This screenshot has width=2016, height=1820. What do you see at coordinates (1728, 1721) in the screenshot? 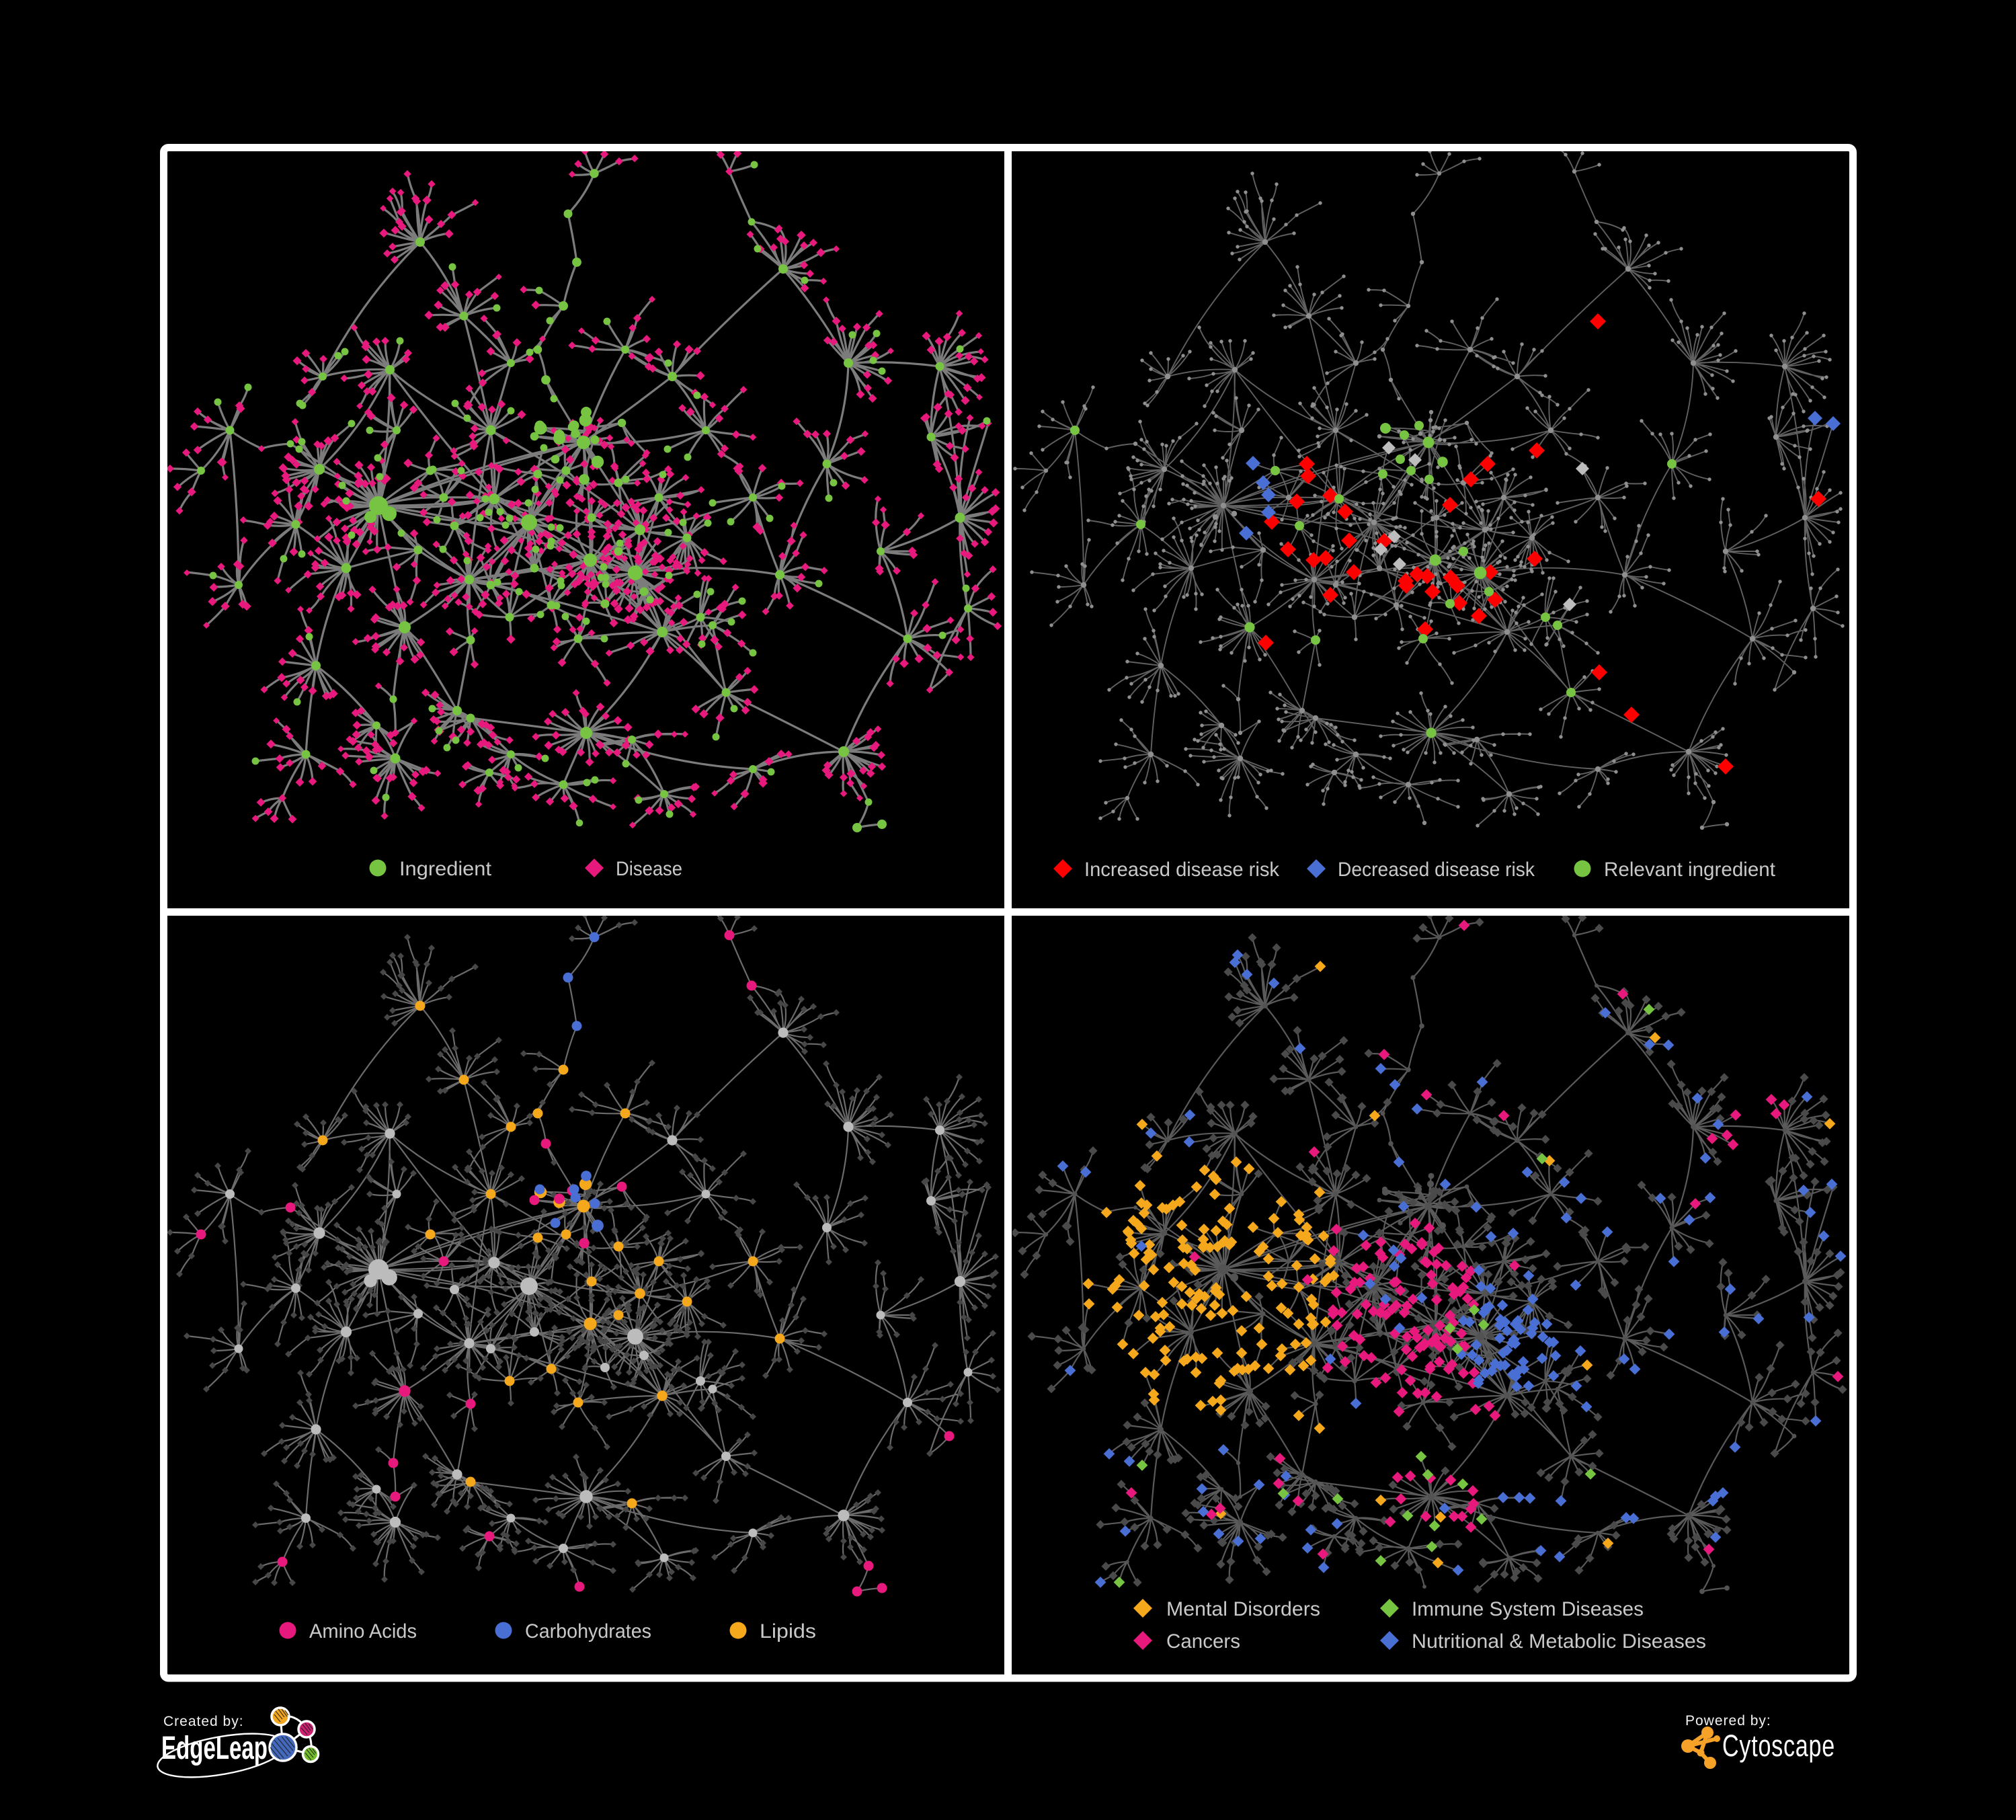
I see `svg-text: Powered by:` at bounding box center [1728, 1721].